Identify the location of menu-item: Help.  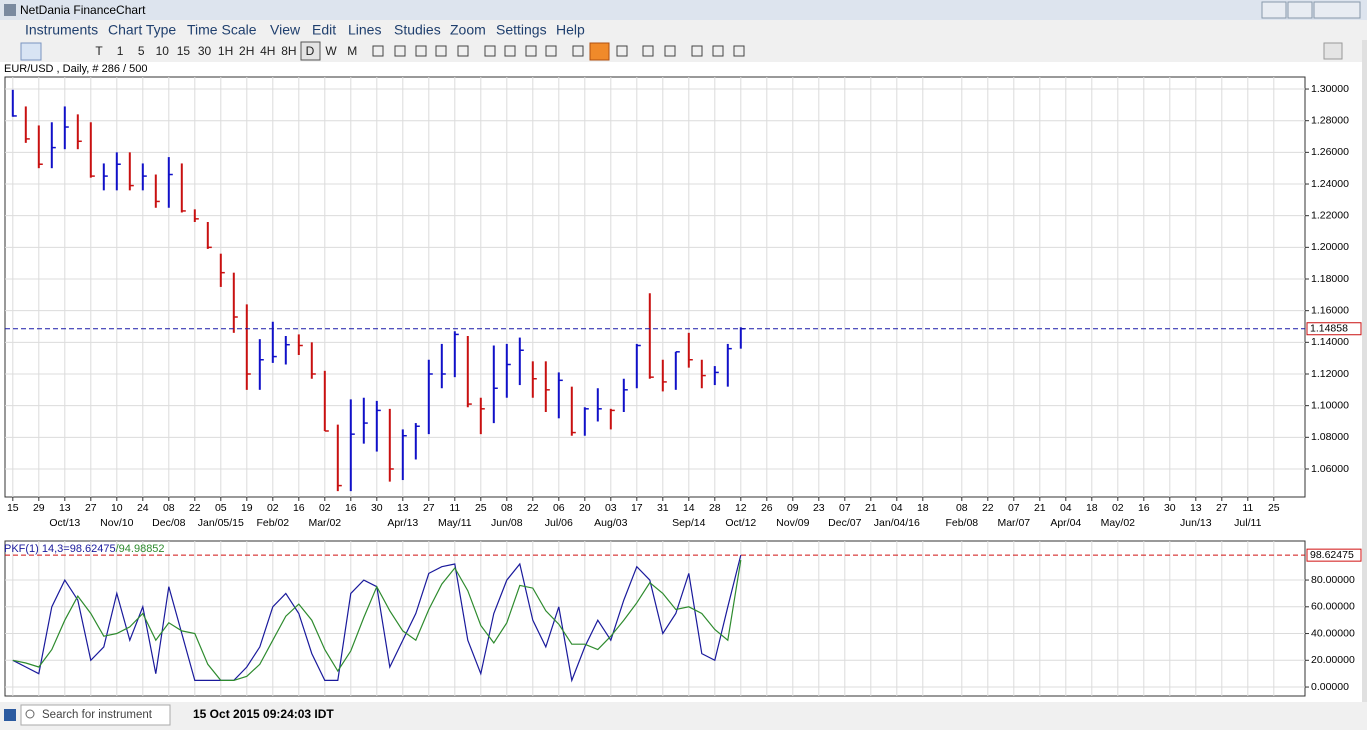
(570, 30).